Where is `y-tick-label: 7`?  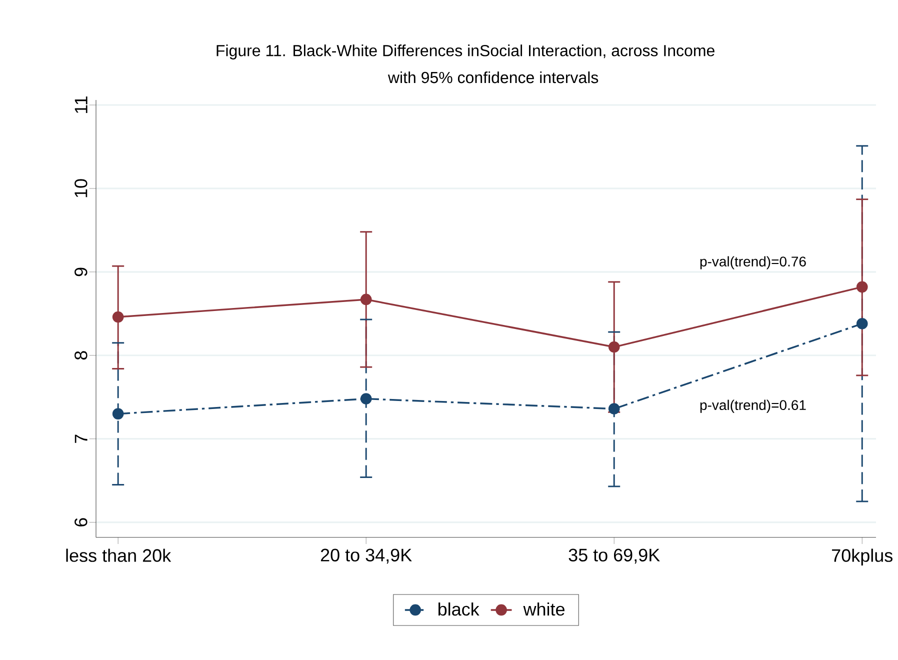 y-tick-label: 7 is located at coordinates (81, 438).